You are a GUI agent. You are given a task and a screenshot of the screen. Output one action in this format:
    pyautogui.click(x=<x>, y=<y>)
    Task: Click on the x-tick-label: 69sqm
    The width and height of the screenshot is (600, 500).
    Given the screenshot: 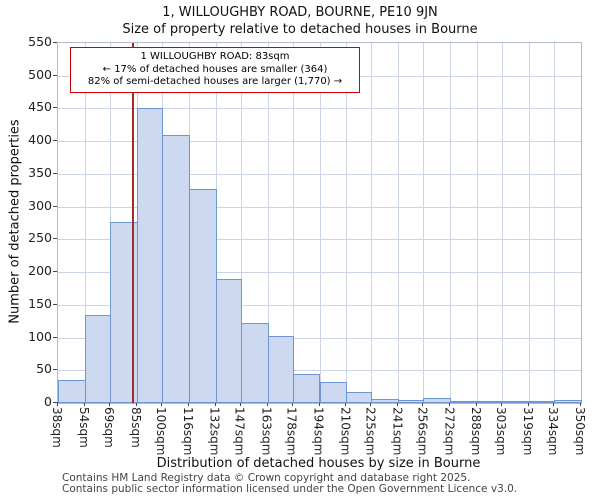 What is the action you would take?
    pyautogui.click(x=108, y=427)
    